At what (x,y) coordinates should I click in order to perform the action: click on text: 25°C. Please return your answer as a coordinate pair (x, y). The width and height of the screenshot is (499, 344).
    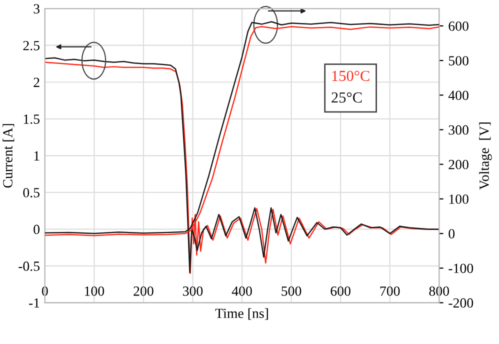
    Looking at the image, I should click on (347, 97).